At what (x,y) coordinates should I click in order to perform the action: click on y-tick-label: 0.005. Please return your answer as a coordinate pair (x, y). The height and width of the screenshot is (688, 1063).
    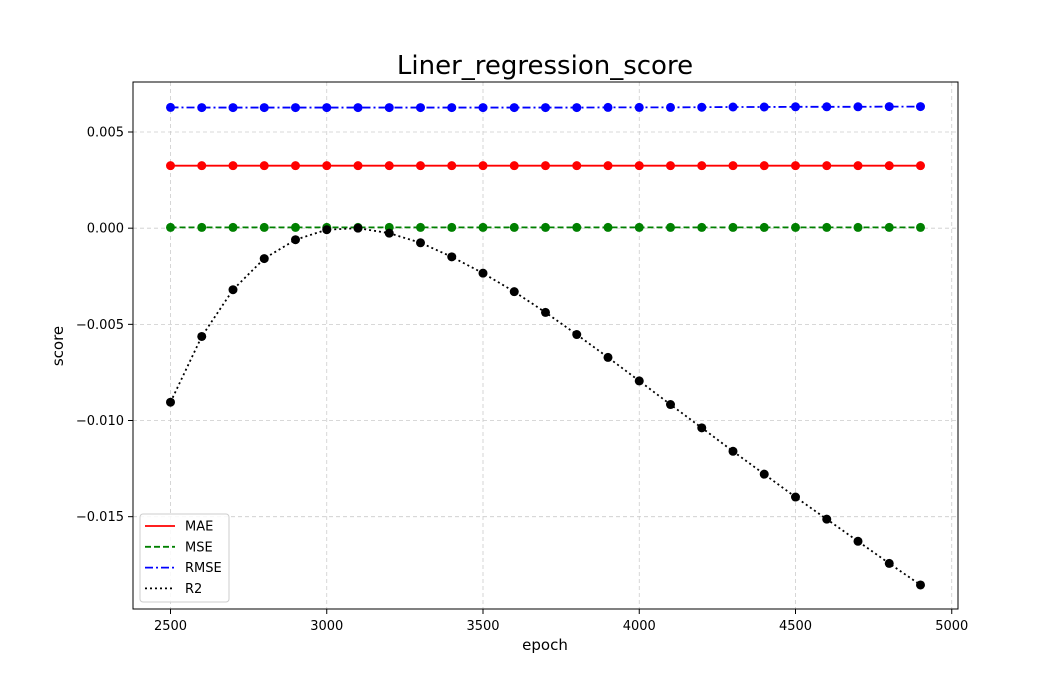
    Looking at the image, I should click on (105, 133).